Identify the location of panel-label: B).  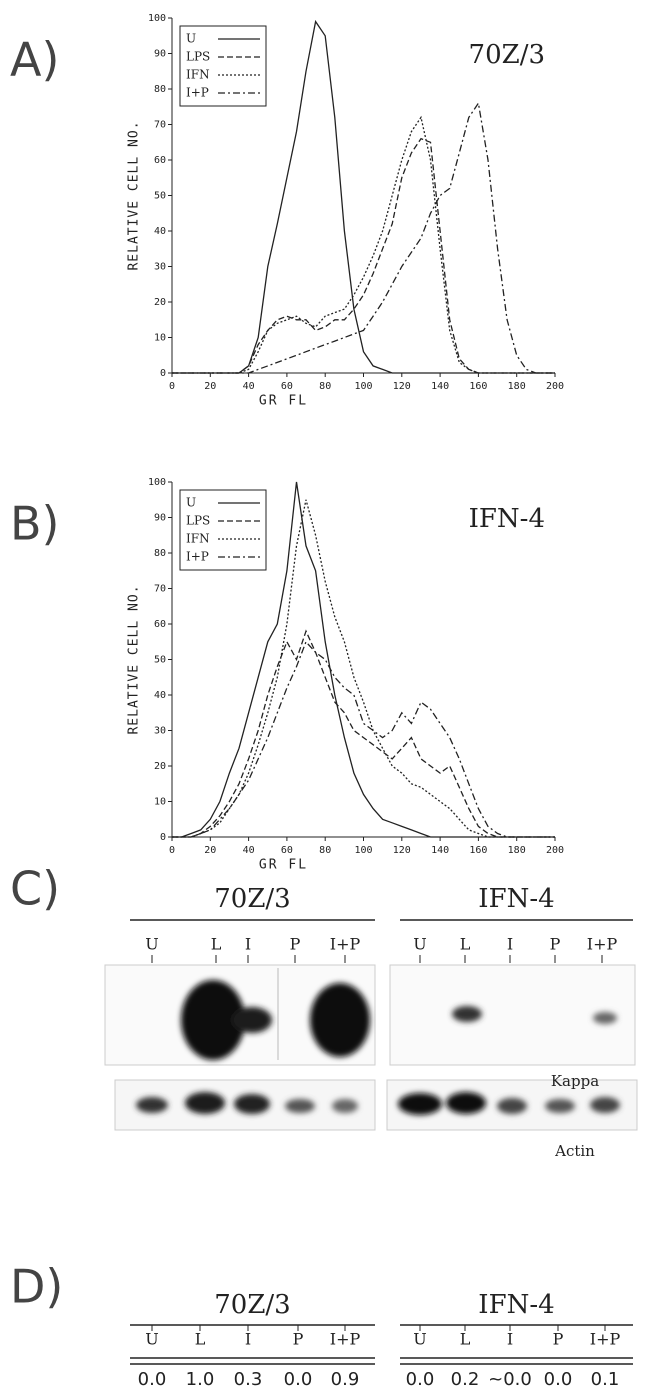
(35, 524).